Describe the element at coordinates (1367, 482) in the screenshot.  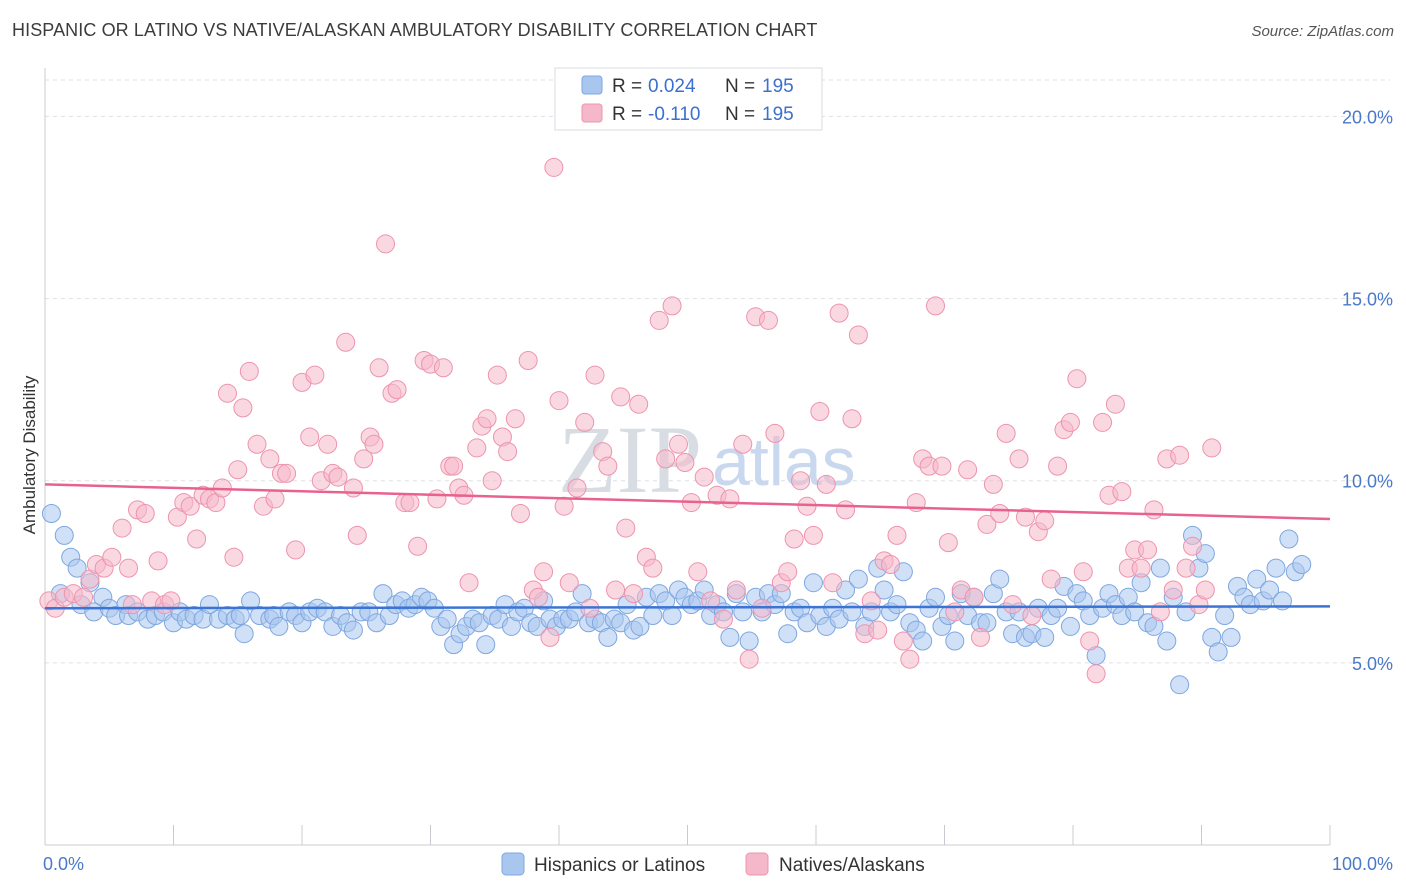
I see `y-tick-label-10: 10.0%` at that location.